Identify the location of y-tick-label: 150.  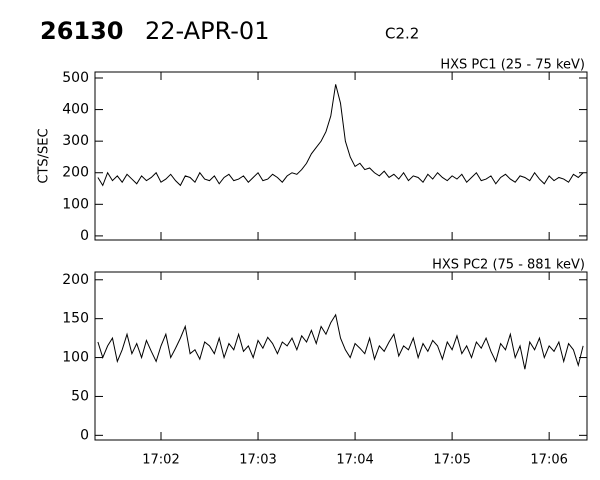
(75, 319).